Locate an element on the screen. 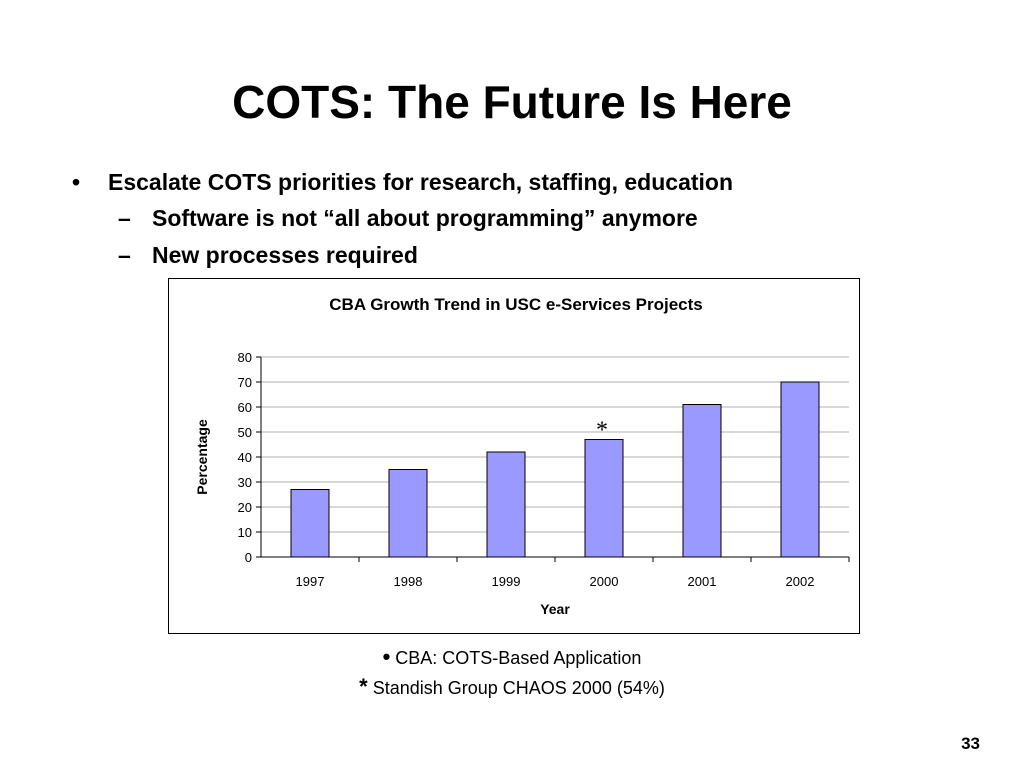 This screenshot has width=1024, height=768. y-axis-label: Percentage is located at coordinates (202, 457).